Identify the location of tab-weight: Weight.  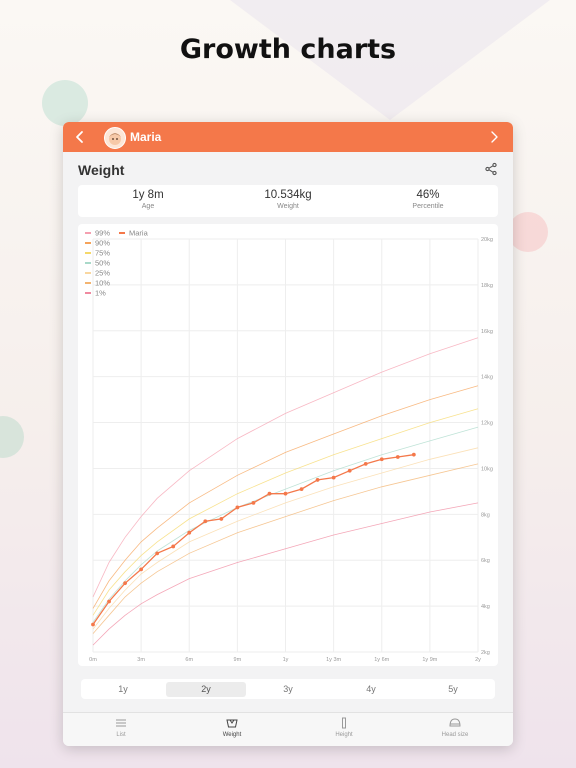
(232, 727).